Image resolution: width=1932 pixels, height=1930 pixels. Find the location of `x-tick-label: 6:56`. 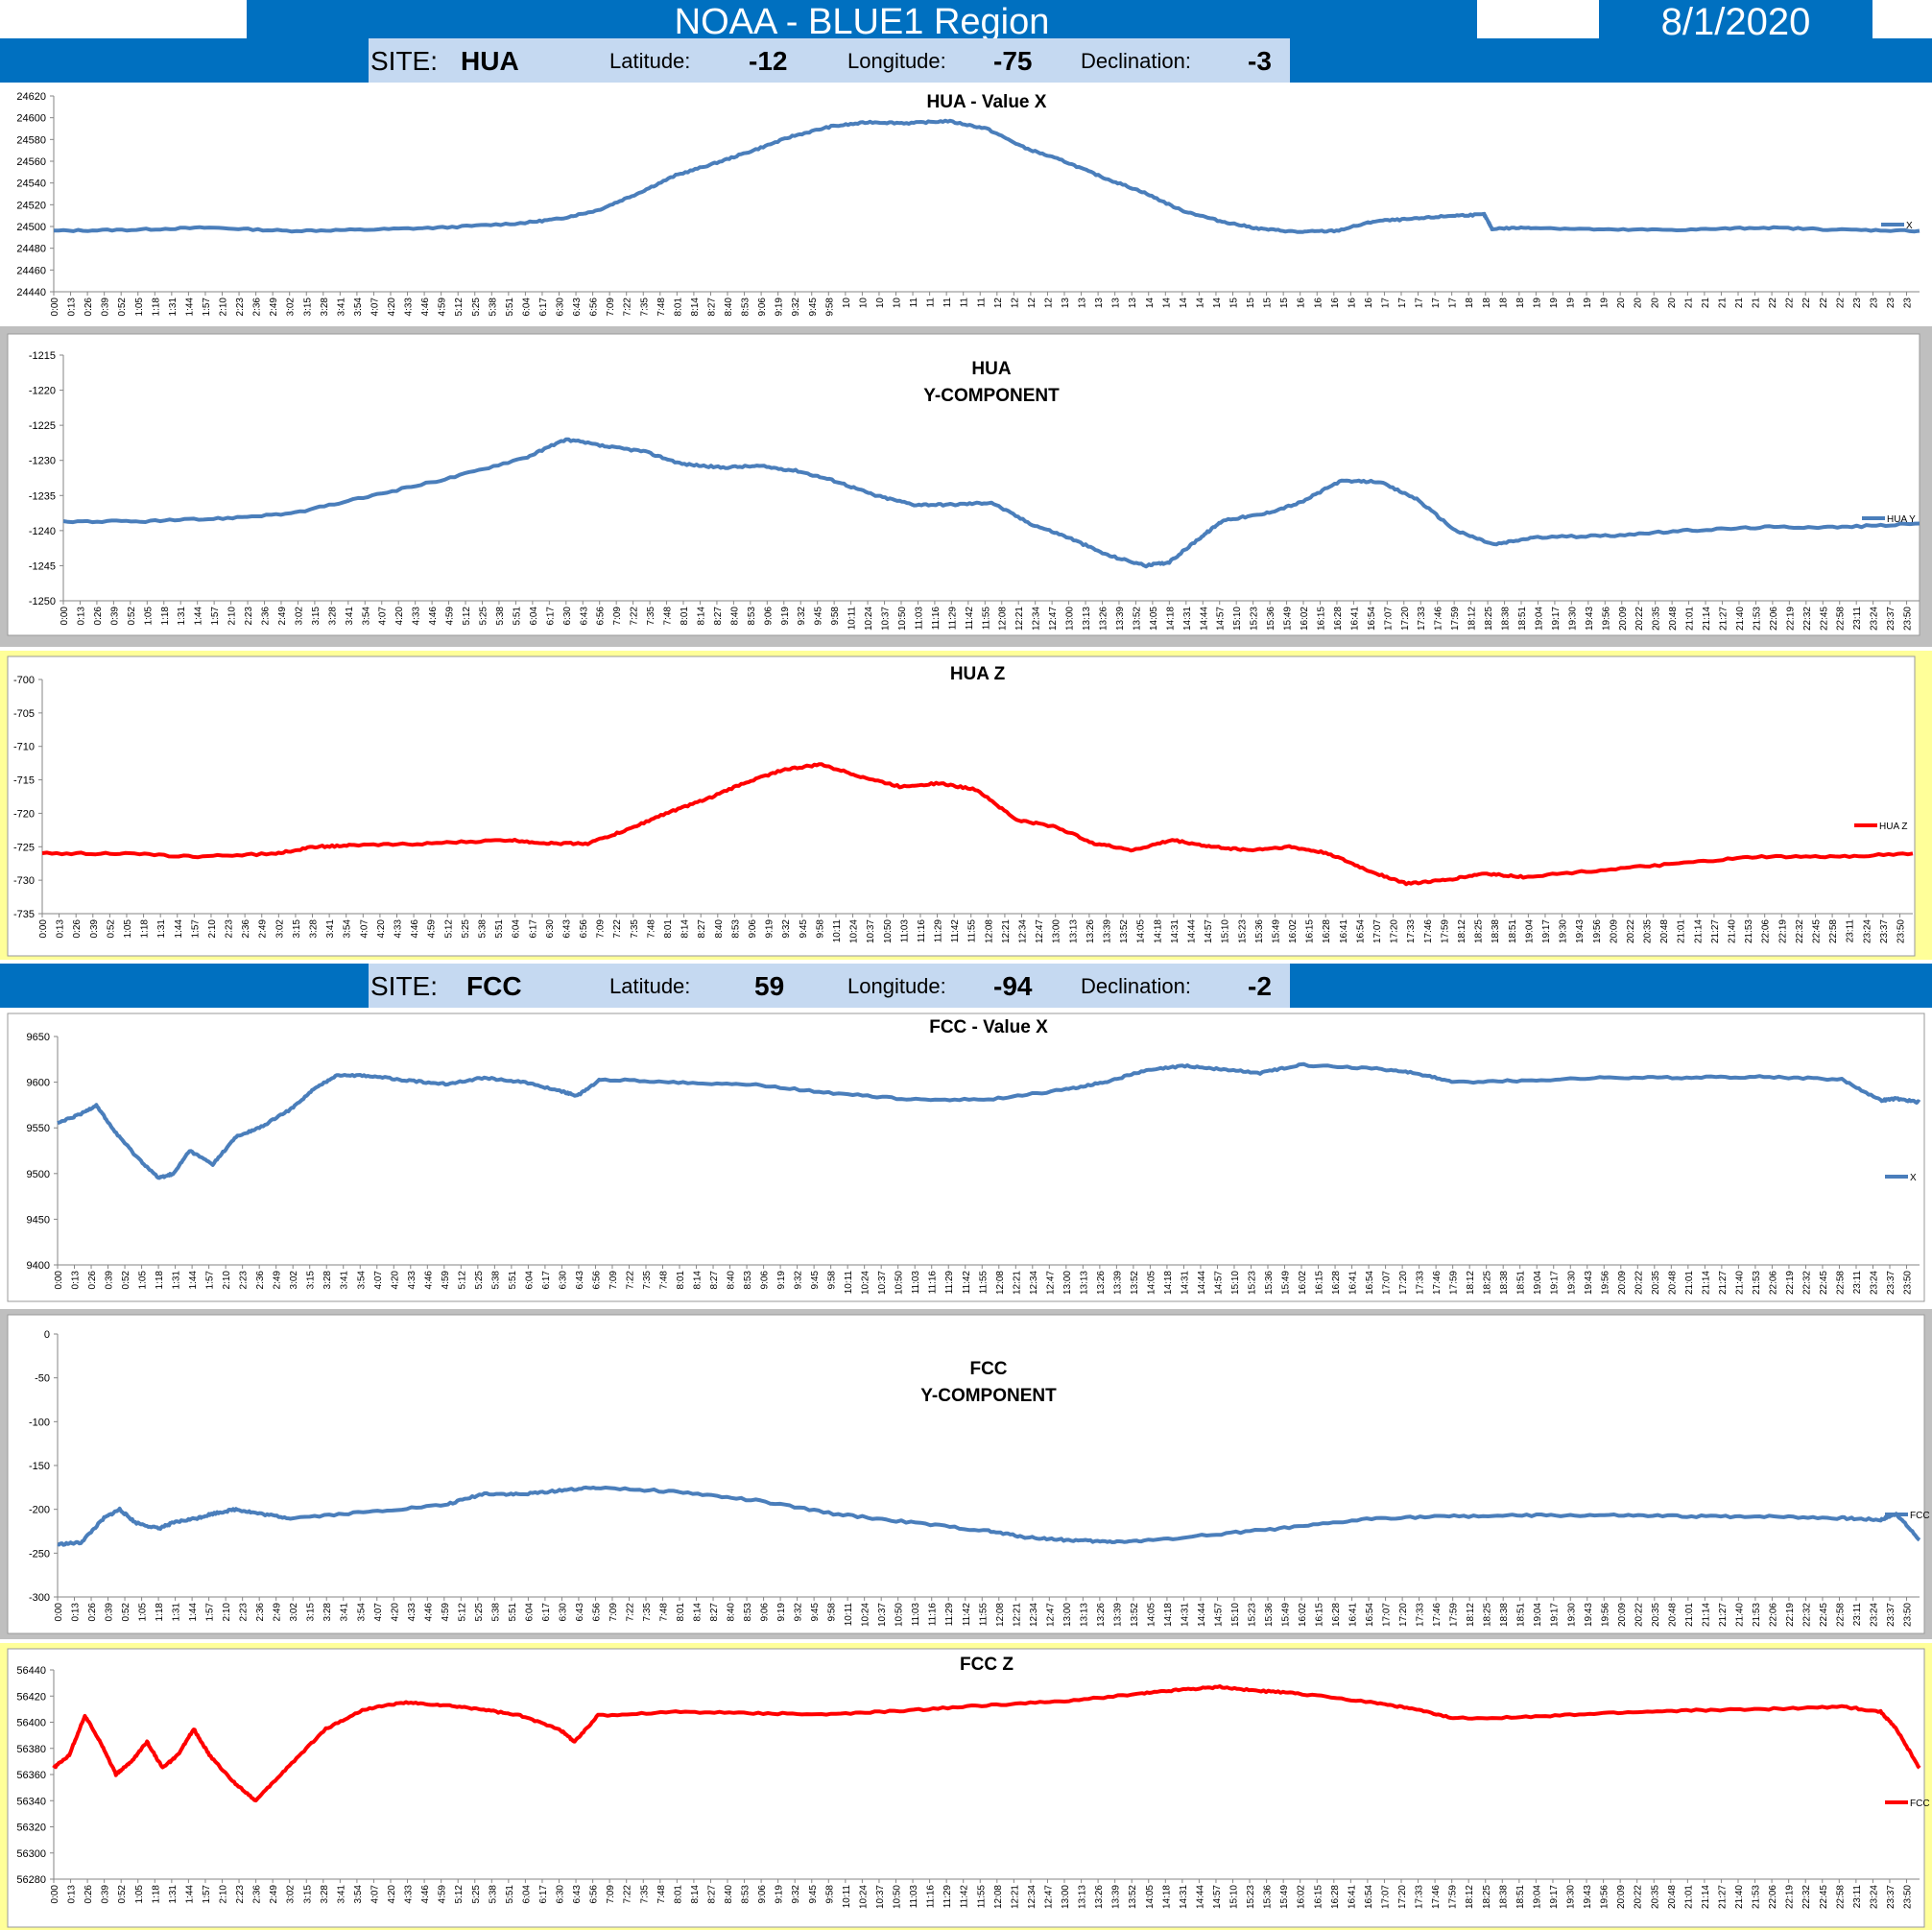

x-tick-label: 6:56 is located at coordinates (596, 1613).